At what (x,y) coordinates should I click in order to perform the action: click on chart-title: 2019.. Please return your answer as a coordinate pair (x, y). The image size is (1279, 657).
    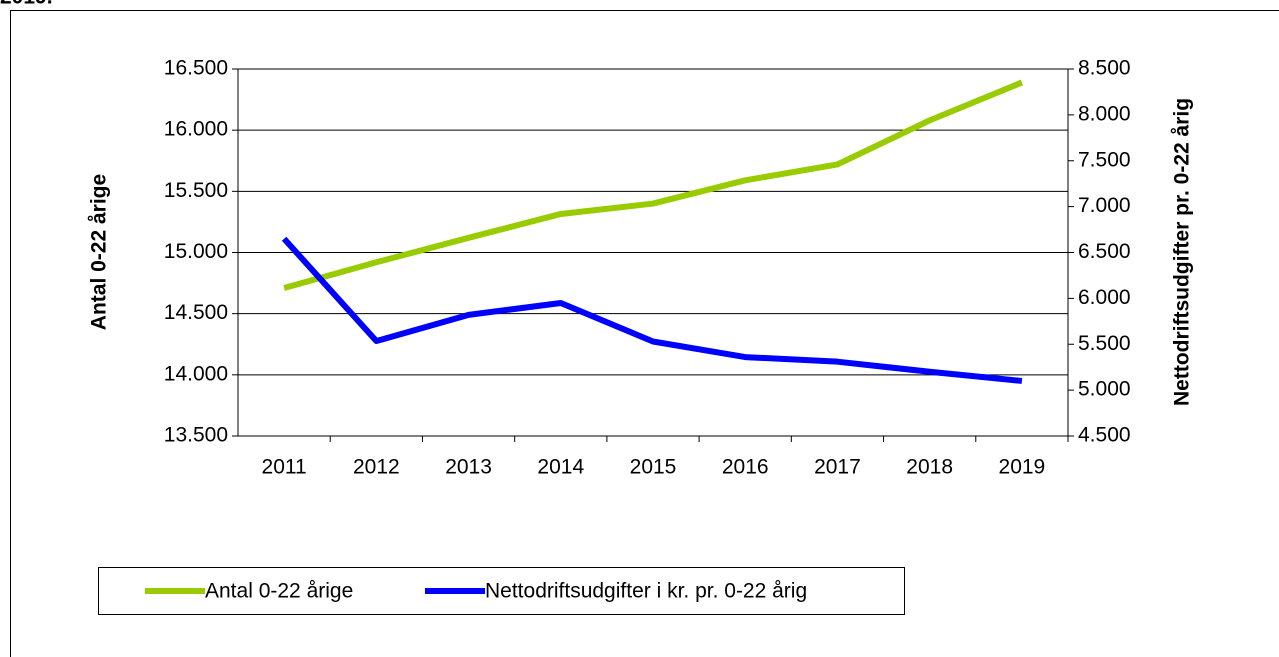
    Looking at the image, I should click on (26, 4).